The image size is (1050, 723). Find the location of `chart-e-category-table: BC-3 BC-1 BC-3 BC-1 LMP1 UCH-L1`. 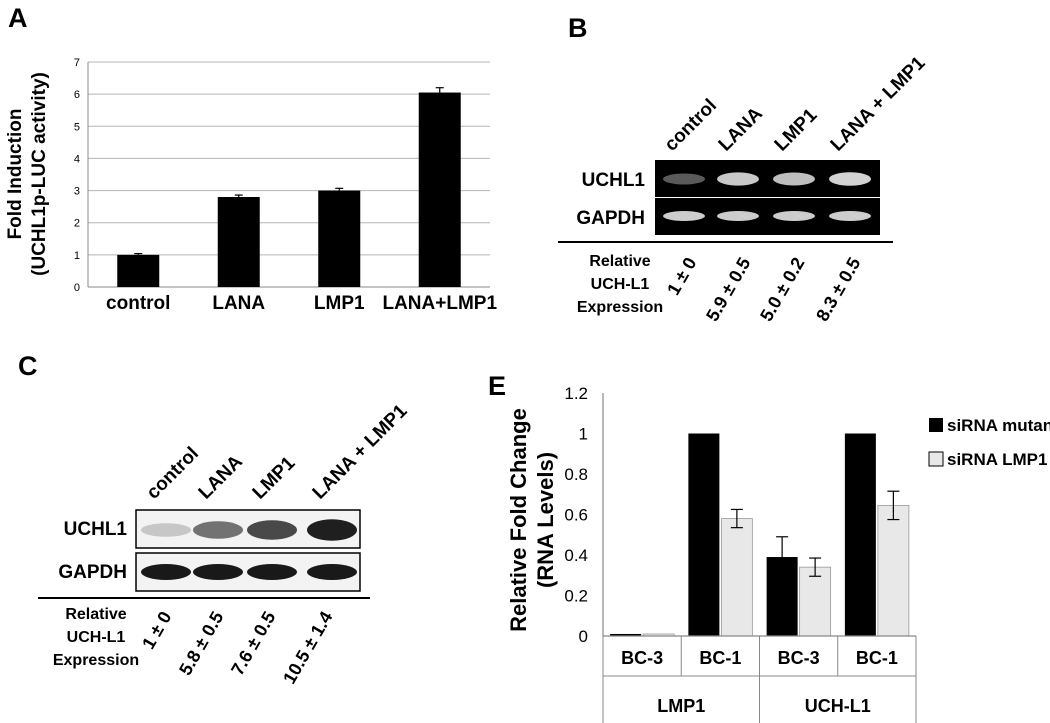

chart-e-category-table: BC-3 BC-1 BC-3 BC-1 LMP1 UCH-L1 is located at coordinates (759, 679).